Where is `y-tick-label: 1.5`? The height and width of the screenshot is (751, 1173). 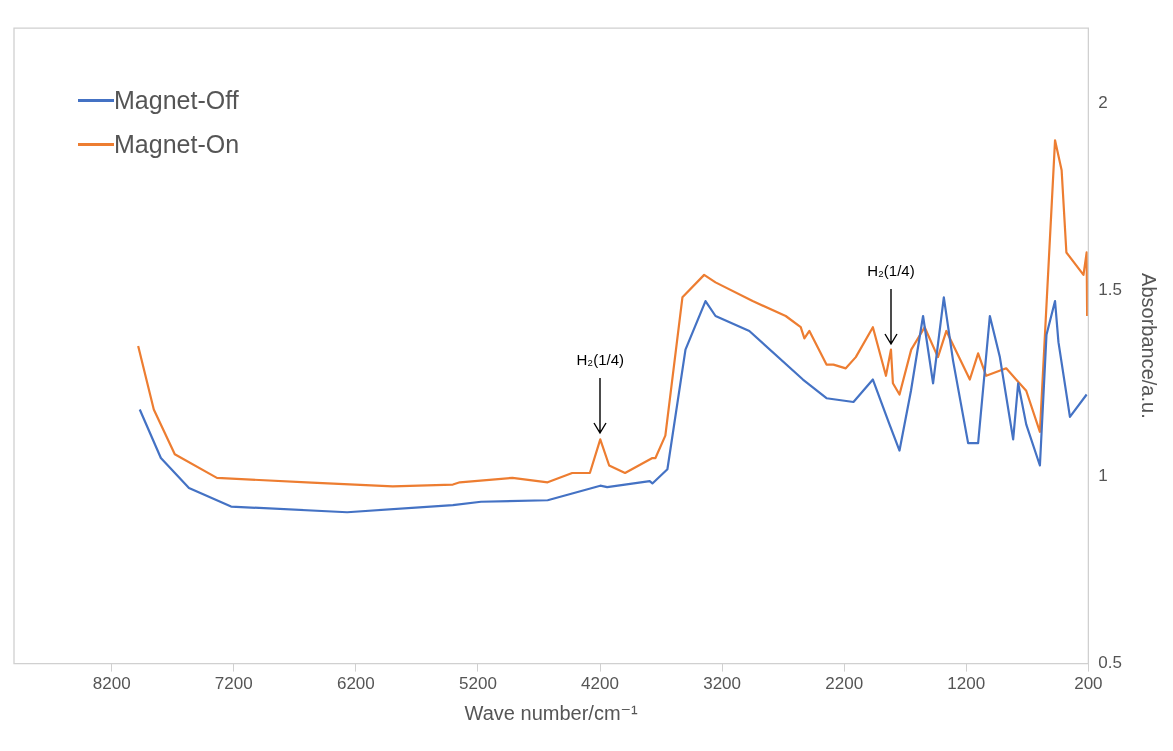 y-tick-label: 1.5 is located at coordinates (1110, 289).